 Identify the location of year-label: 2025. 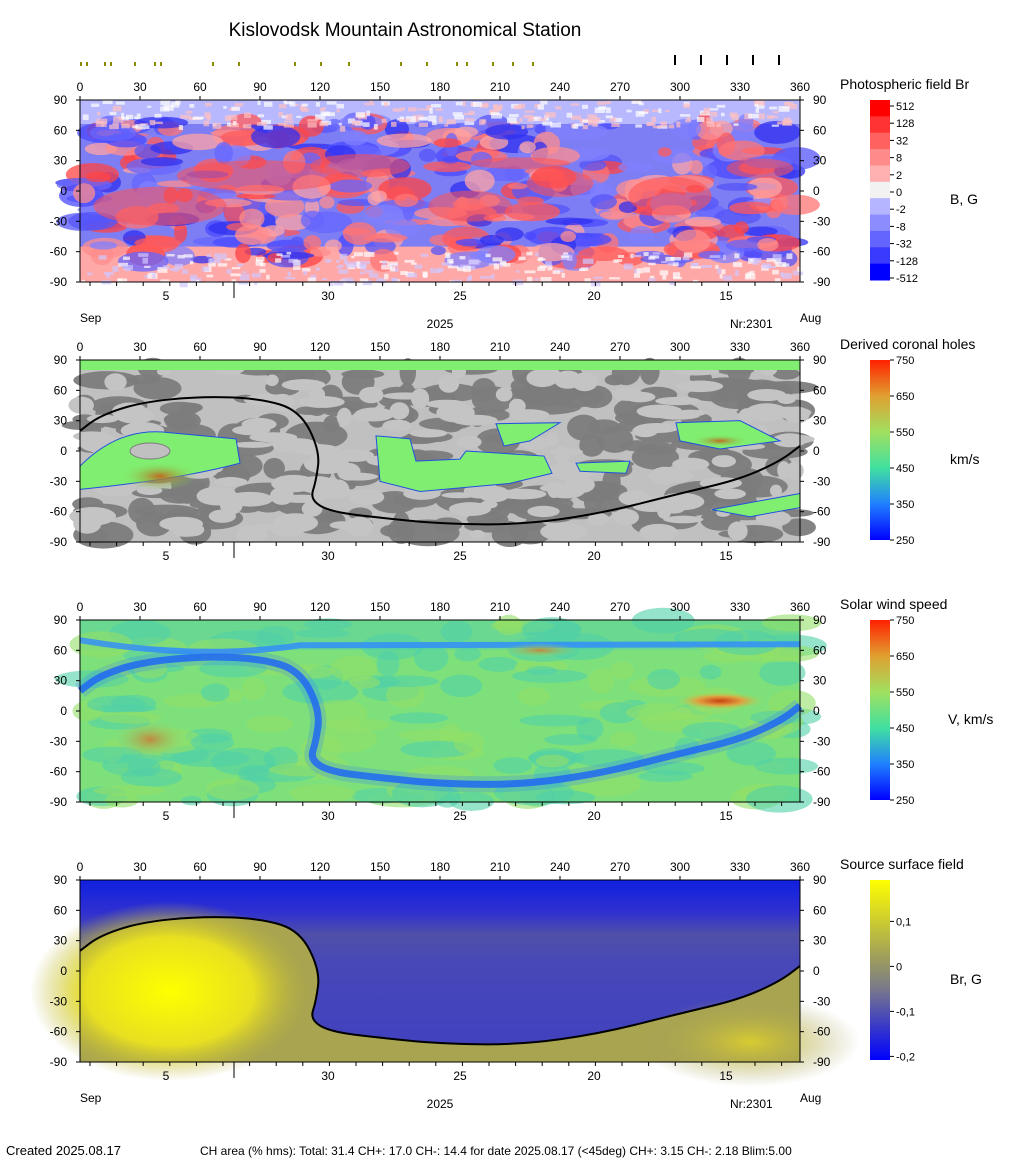
(440, 324).